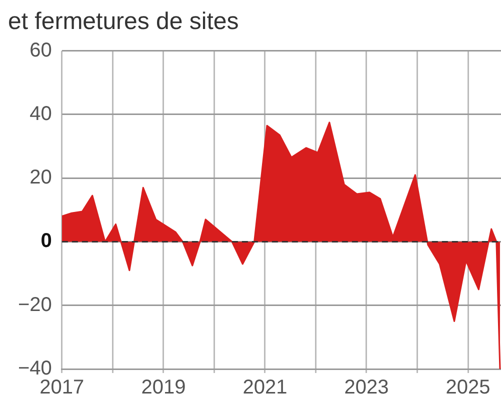 The image size is (501, 415). What do you see at coordinates (35, 305) in the screenshot?
I see `y-tick-label: −20` at bounding box center [35, 305].